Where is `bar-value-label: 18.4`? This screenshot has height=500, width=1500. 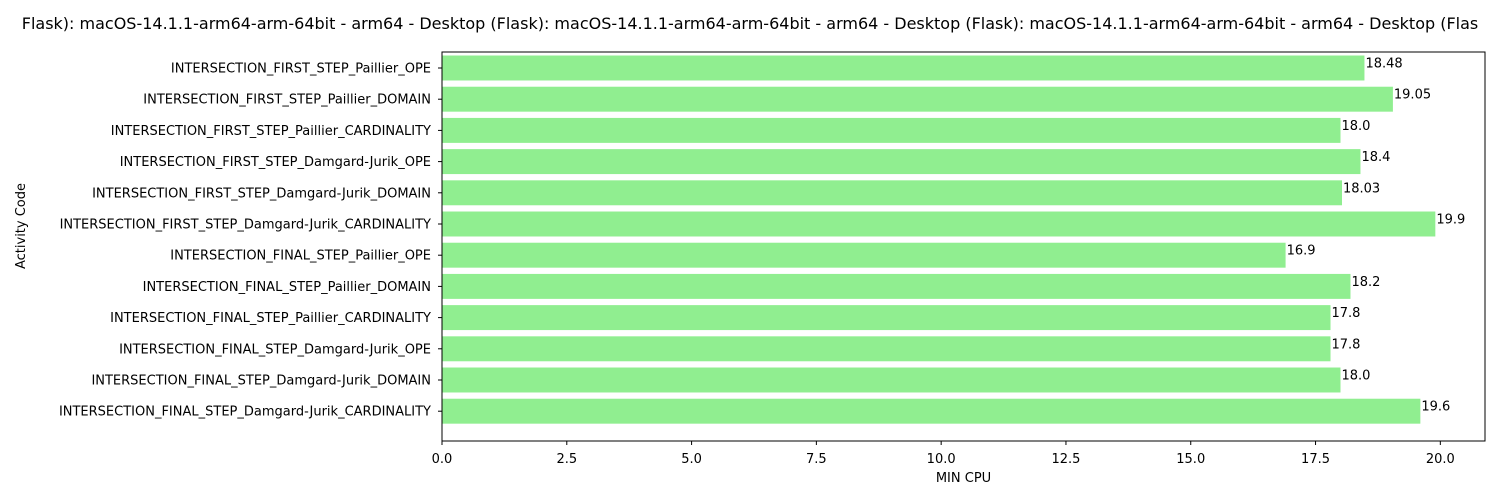 bar-value-label: 18.4 is located at coordinates (1375, 157).